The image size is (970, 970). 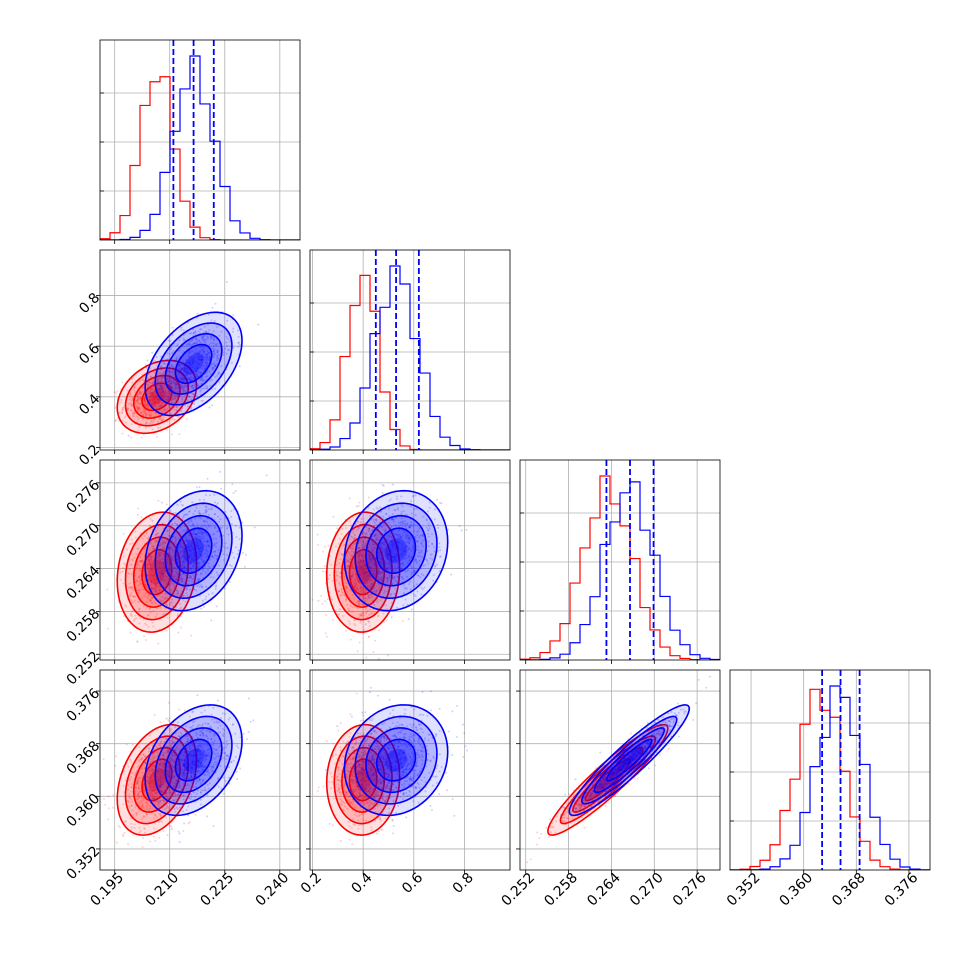 I want to click on panel-frame, so click(x=200, y=140).